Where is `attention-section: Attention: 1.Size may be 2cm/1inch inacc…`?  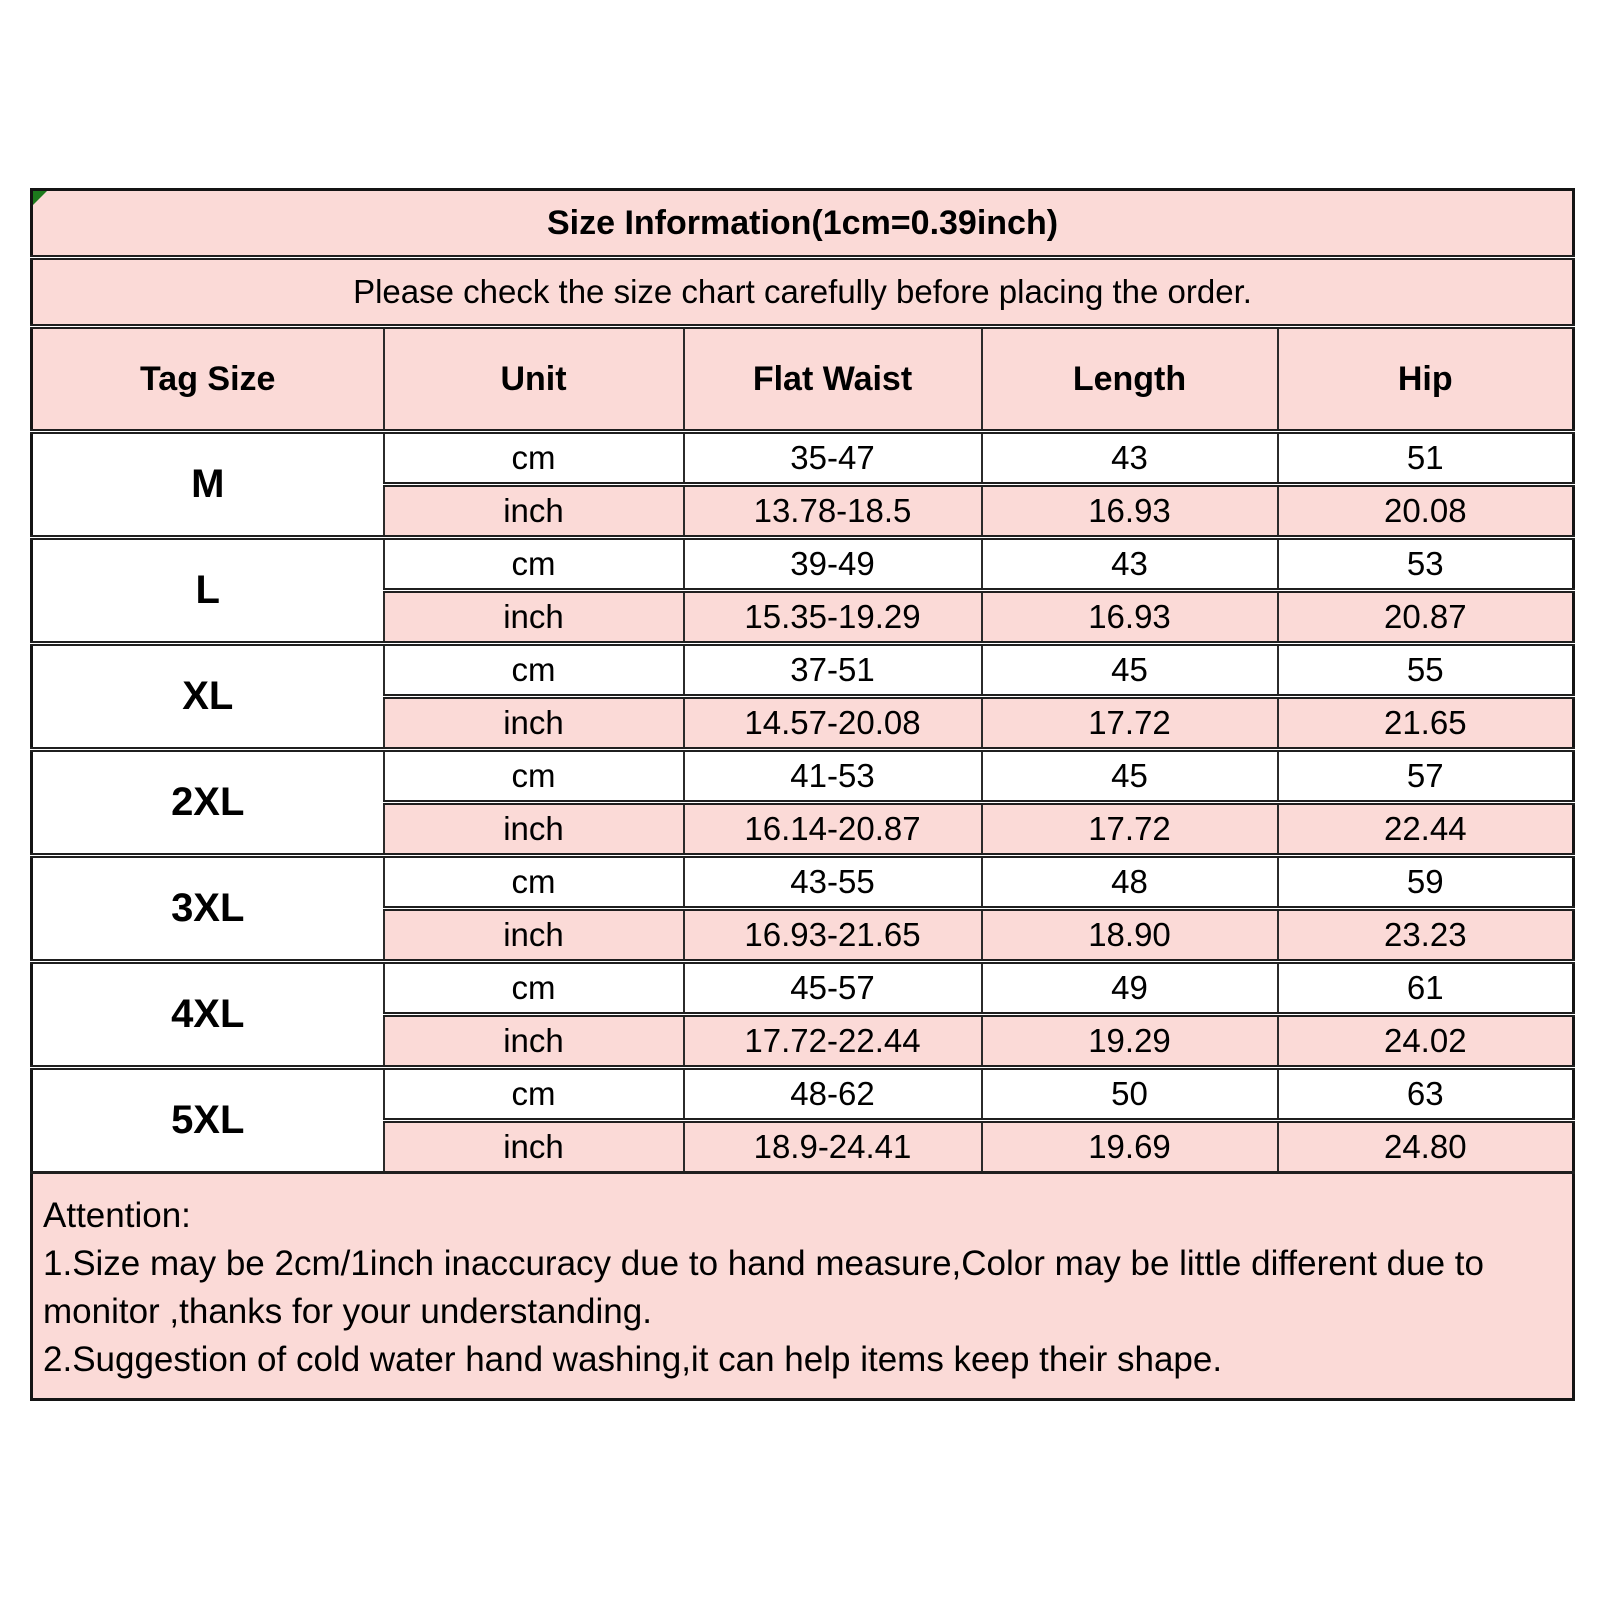 attention-section: Attention: 1.Size may be 2cm/1inch inacc… is located at coordinates (802, 1285).